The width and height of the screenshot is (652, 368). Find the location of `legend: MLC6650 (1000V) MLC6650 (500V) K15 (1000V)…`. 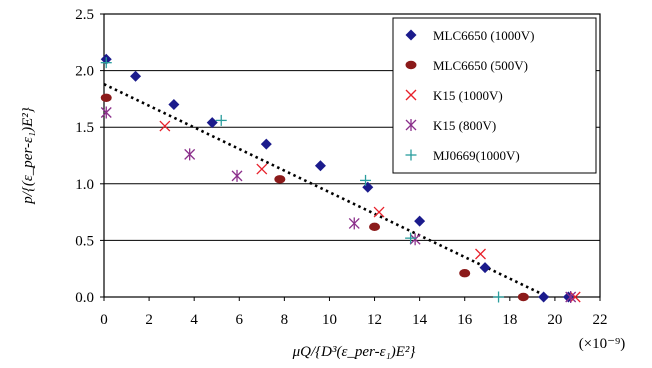

legend: MLC6650 (1000V) MLC6650 (500V) K15 (1000V)… is located at coordinates (494, 95).